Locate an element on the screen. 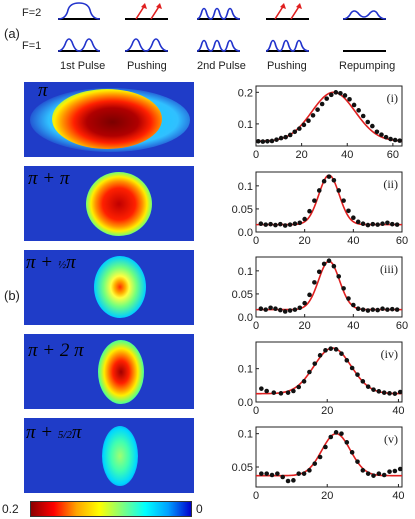 This screenshot has height=519, width=415. image-caption-2: π + π is located at coordinates (49, 178).